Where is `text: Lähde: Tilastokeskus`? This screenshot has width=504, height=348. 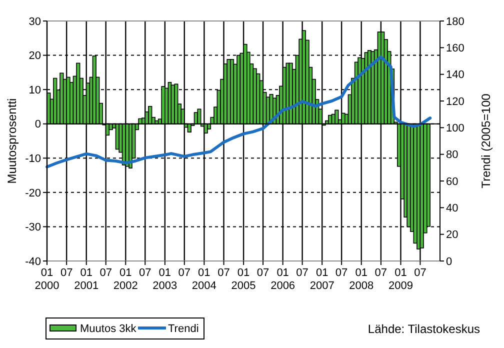
text: Lähde: Tilastokeskus is located at coordinates (424, 329).